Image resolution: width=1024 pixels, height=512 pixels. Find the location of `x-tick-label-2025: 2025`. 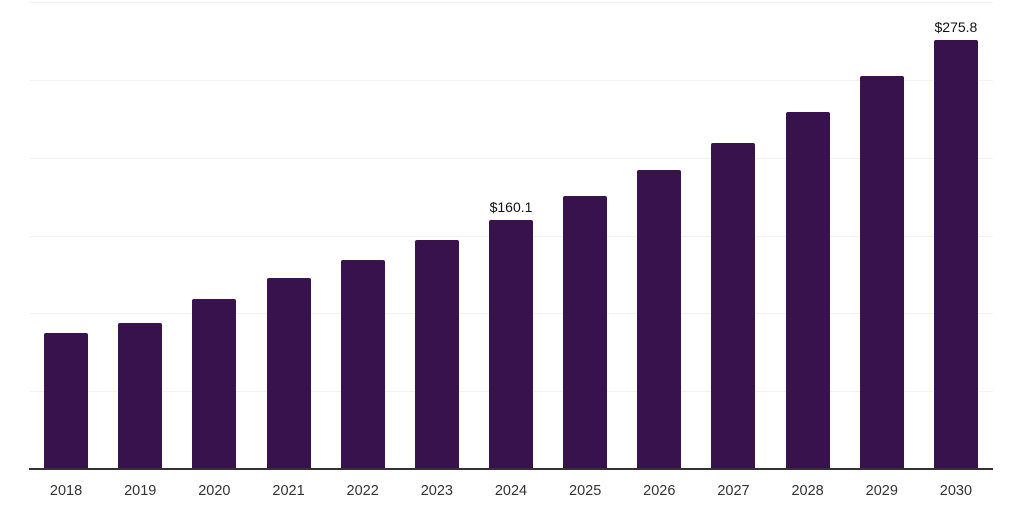

x-tick-label-2025: 2025 is located at coordinates (585, 491).